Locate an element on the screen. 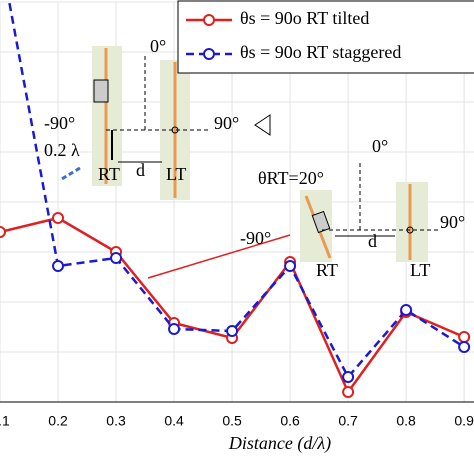 This screenshot has width=474, height=474. annotation: θRT=20° is located at coordinates (291, 178).